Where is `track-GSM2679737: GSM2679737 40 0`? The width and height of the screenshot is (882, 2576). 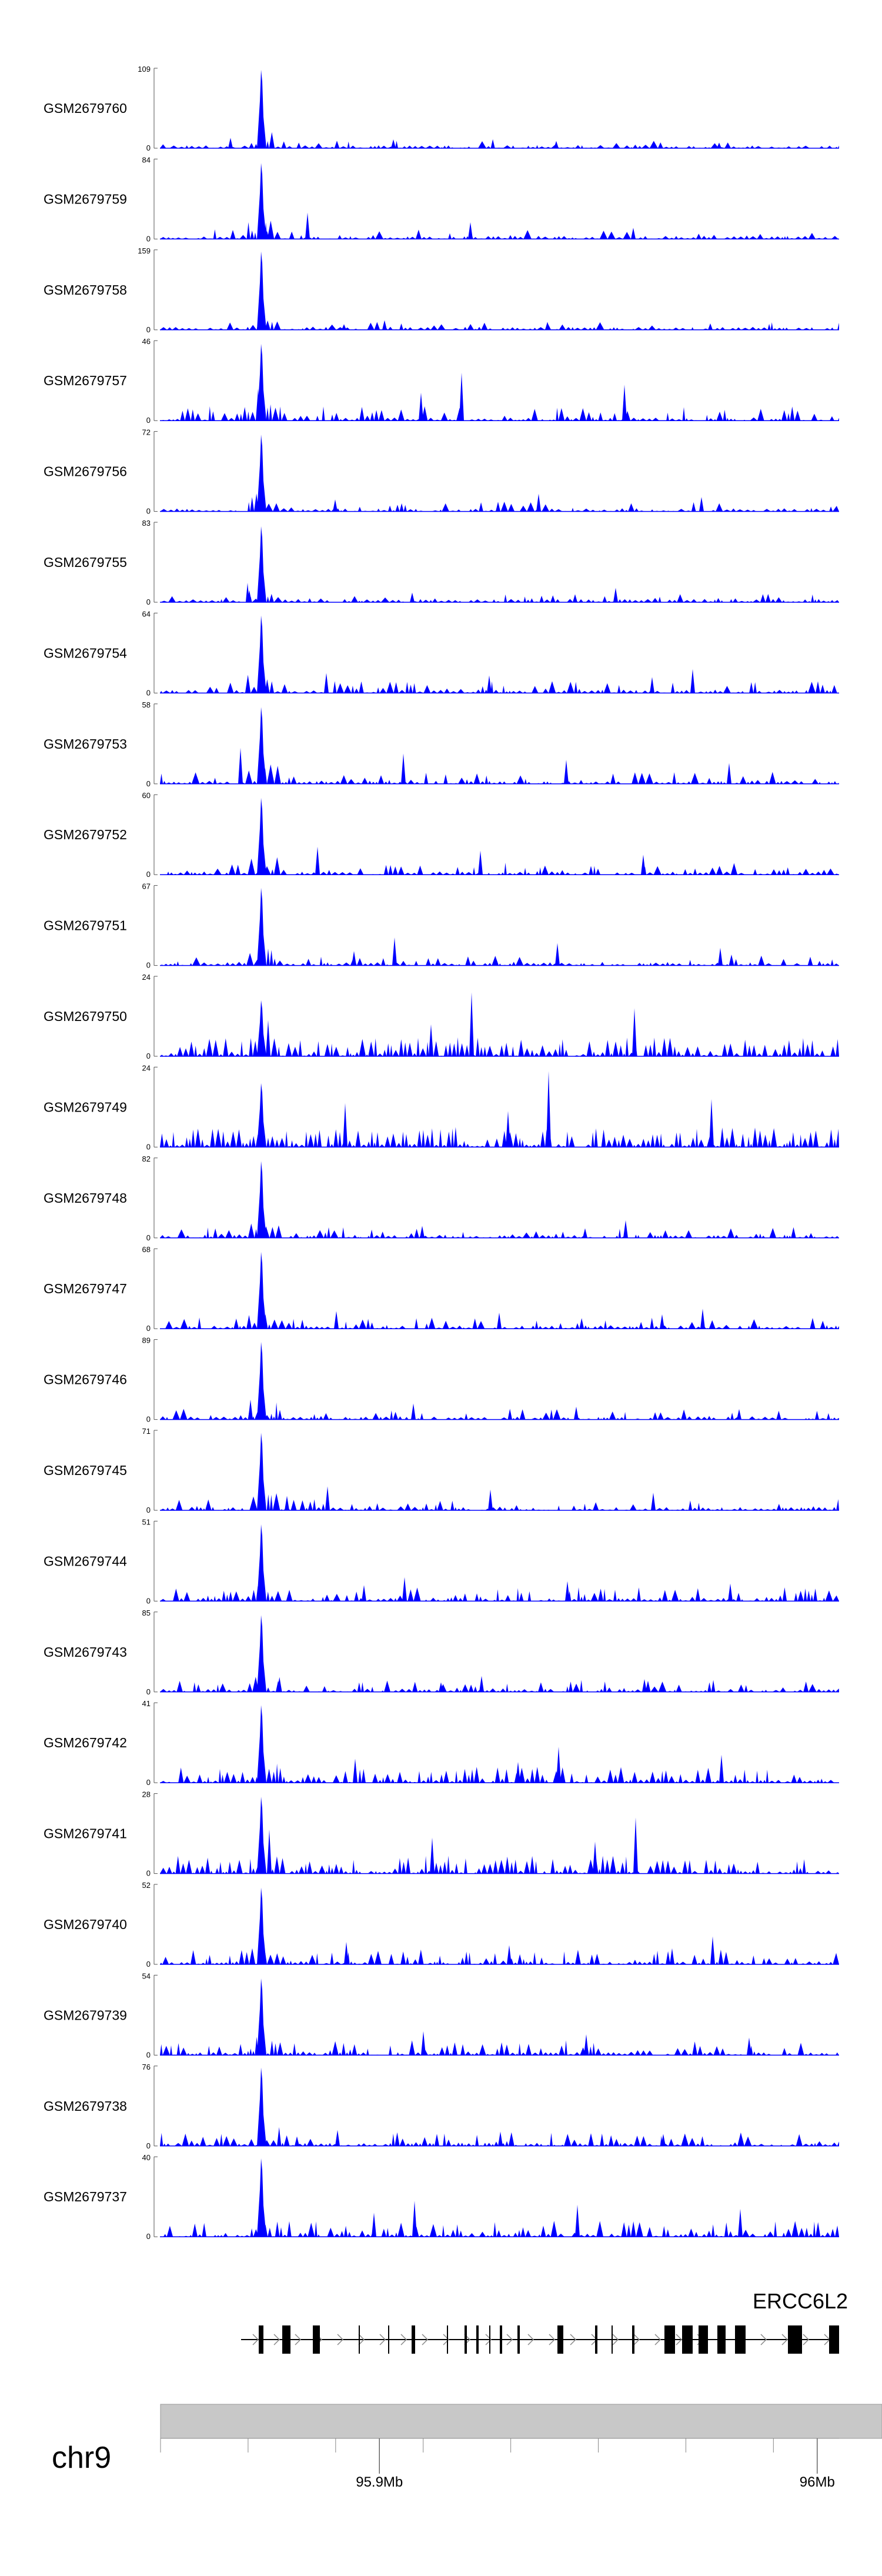
track-GSM2679737: GSM2679737 40 0 is located at coordinates (441, 2197).